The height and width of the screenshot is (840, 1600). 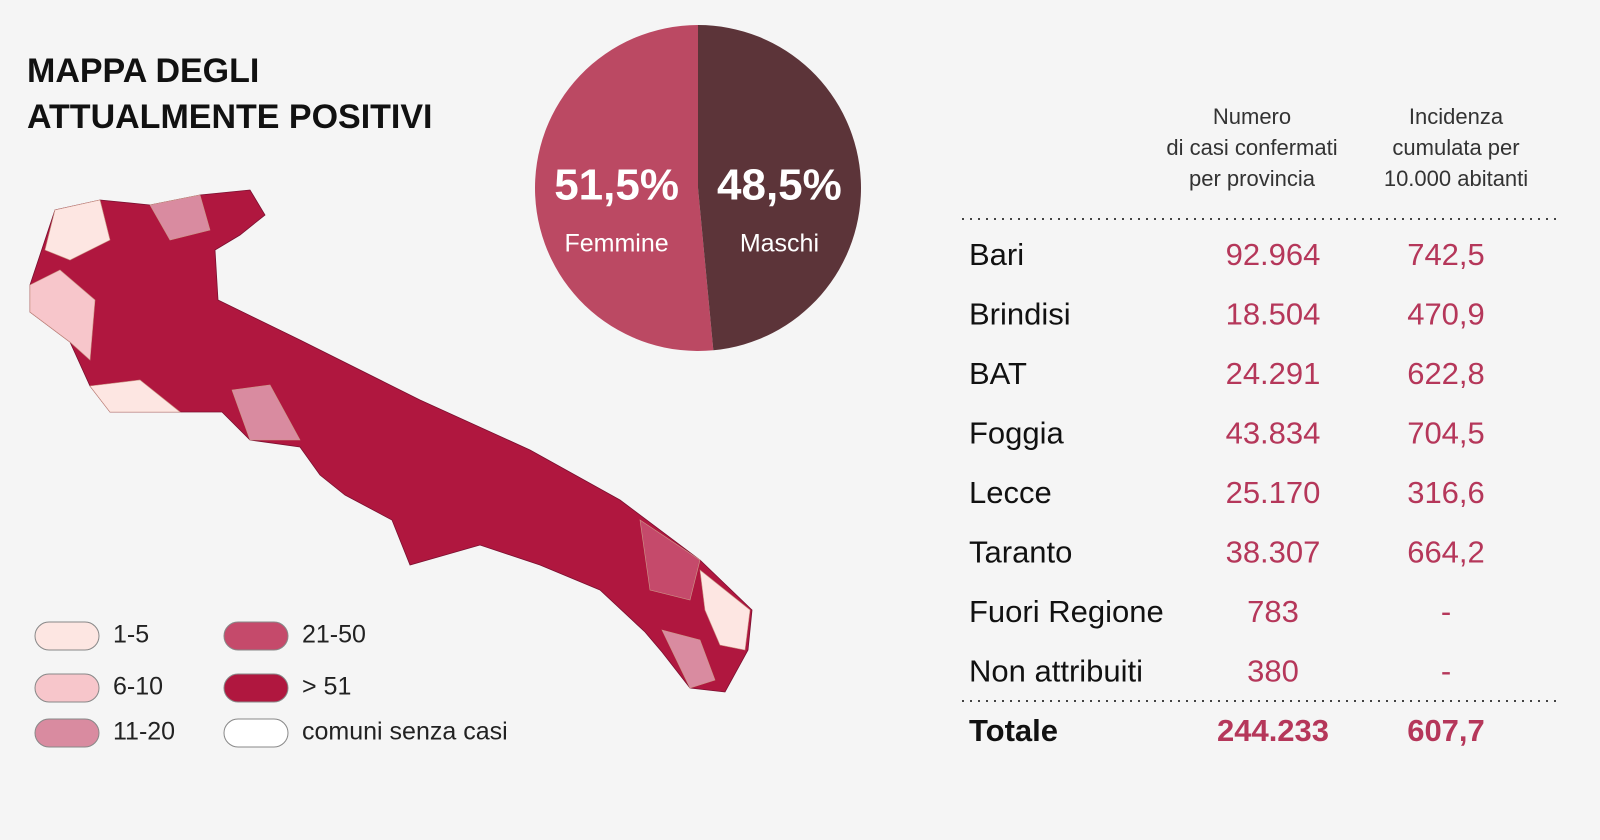 What do you see at coordinates (144, 732) in the screenshot?
I see `legend-label: 11-20` at bounding box center [144, 732].